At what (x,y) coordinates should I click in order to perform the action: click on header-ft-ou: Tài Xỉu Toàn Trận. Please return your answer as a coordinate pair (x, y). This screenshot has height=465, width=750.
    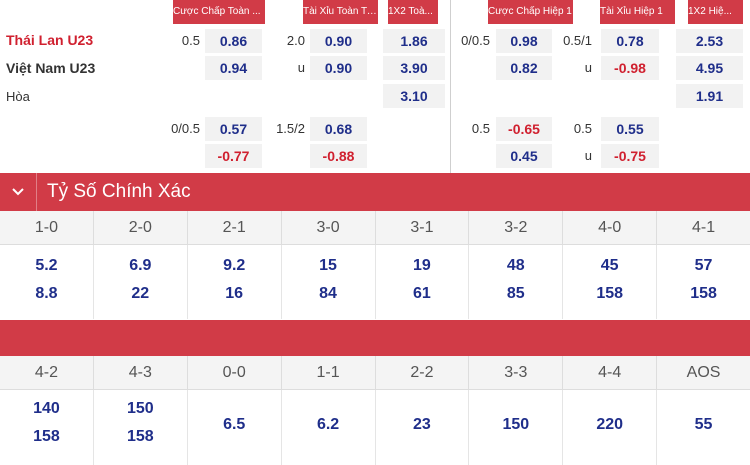
    Looking at the image, I should click on (340, 12).